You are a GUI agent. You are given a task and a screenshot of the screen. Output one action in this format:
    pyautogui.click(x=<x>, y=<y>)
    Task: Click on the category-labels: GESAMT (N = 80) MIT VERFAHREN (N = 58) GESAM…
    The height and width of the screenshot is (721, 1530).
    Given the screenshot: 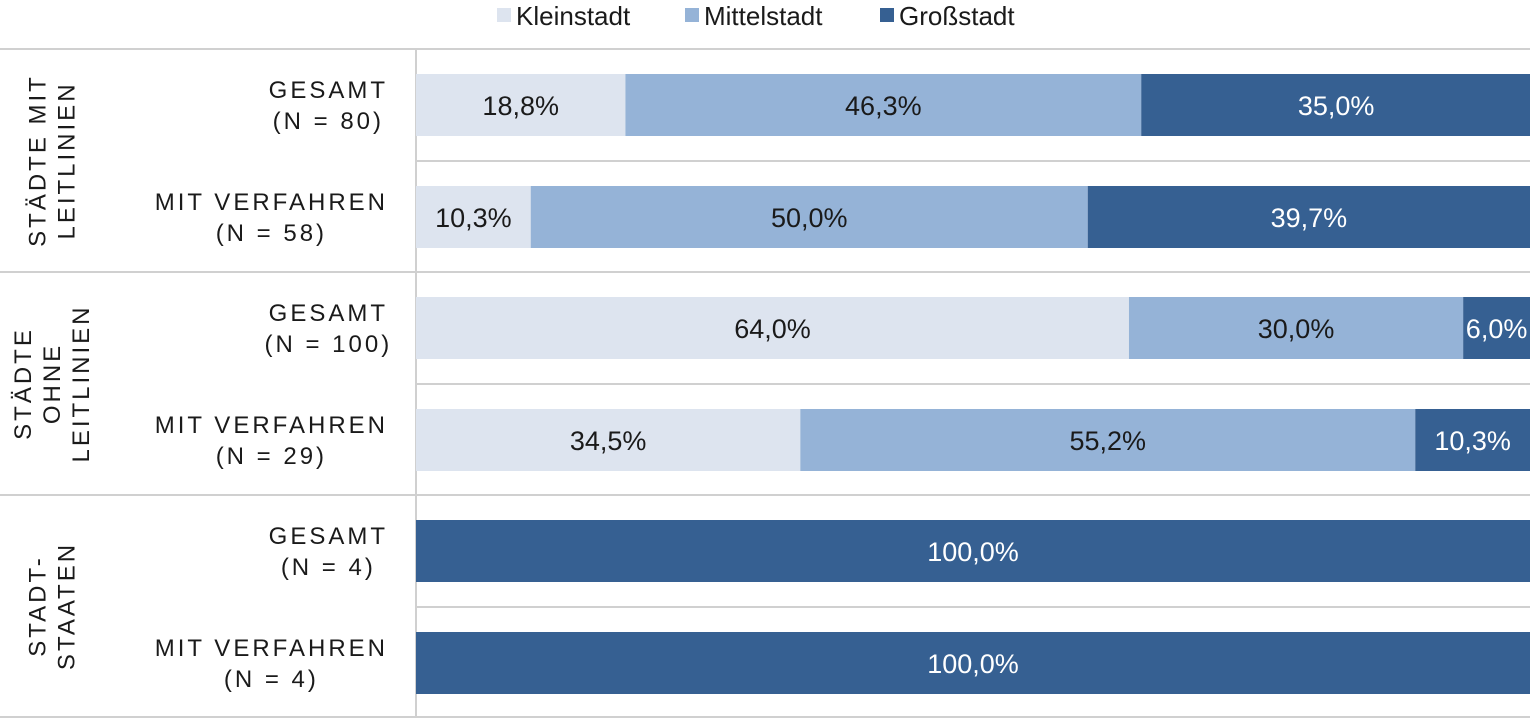 What is the action you would take?
    pyautogui.click(x=273, y=385)
    